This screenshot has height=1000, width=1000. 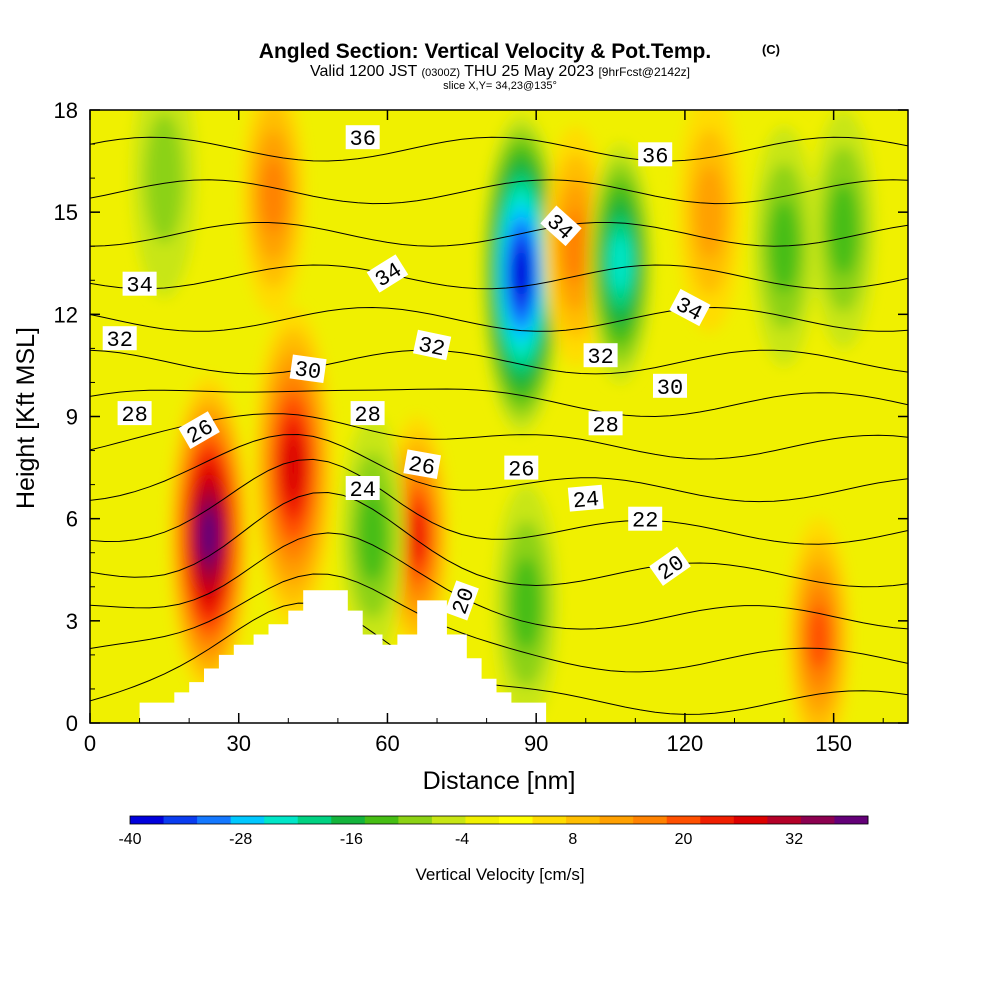 What do you see at coordinates (240, 839) in the screenshot?
I see `colorbar-tick-label: -28` at bounding box center [240, 839].